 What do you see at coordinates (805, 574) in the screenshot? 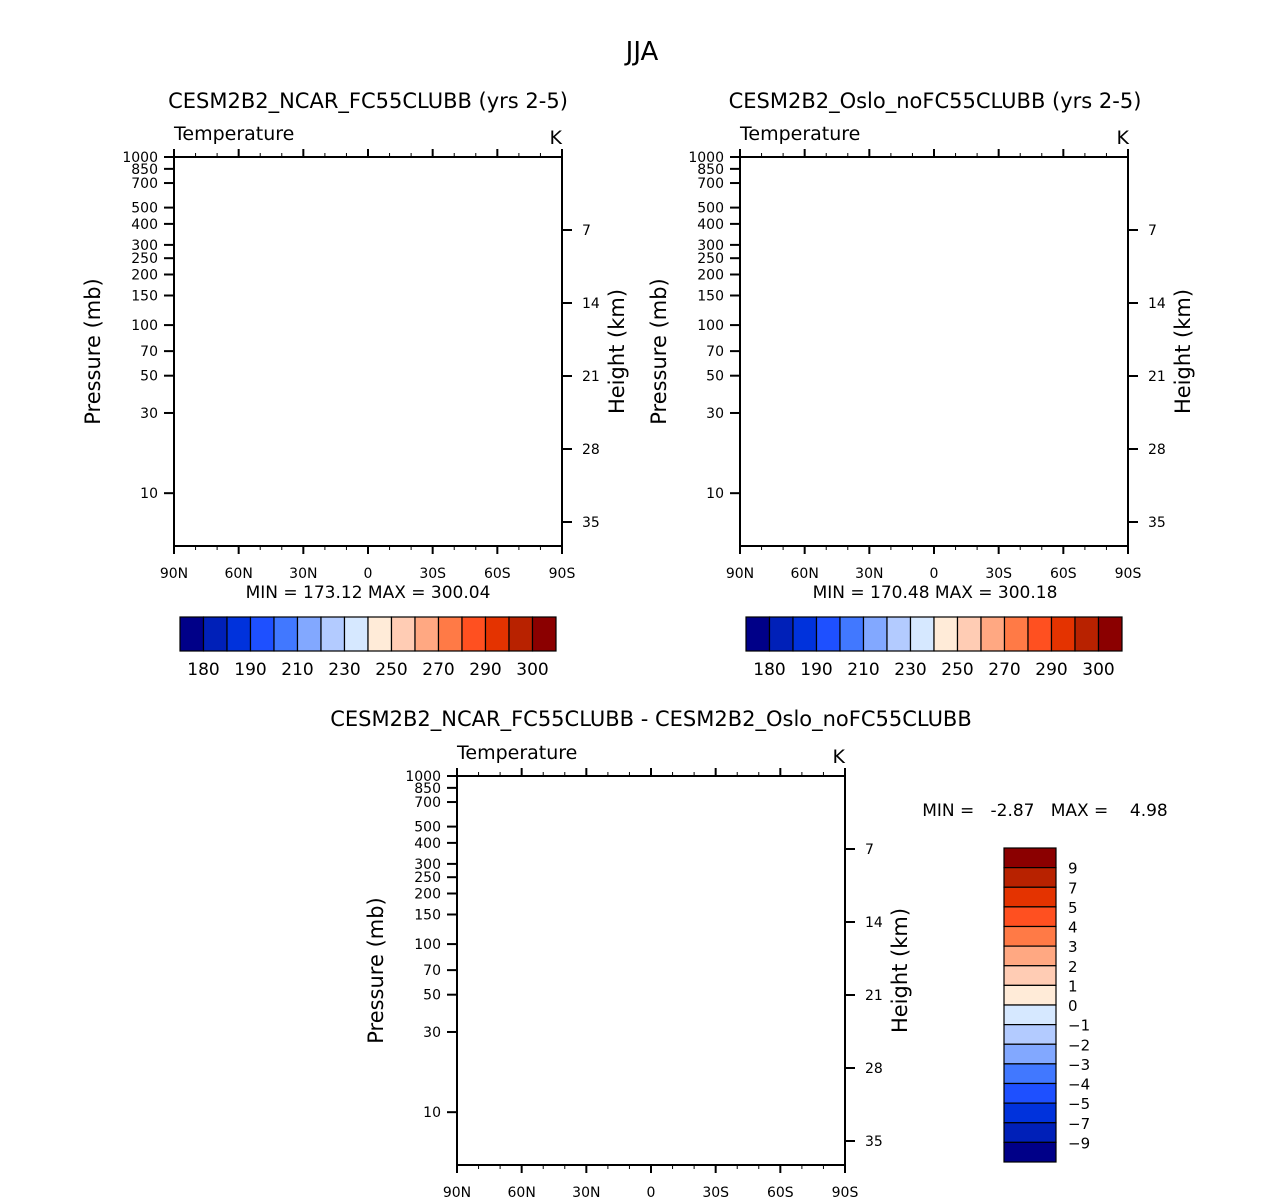
I see `x-tick-label: 60N` at bounding box center [805, 574].